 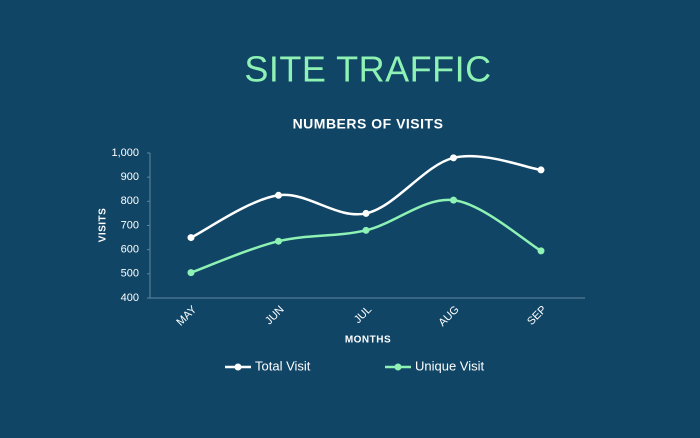 I want to click on y-tick-label: 900, so click(x=130, y=177).